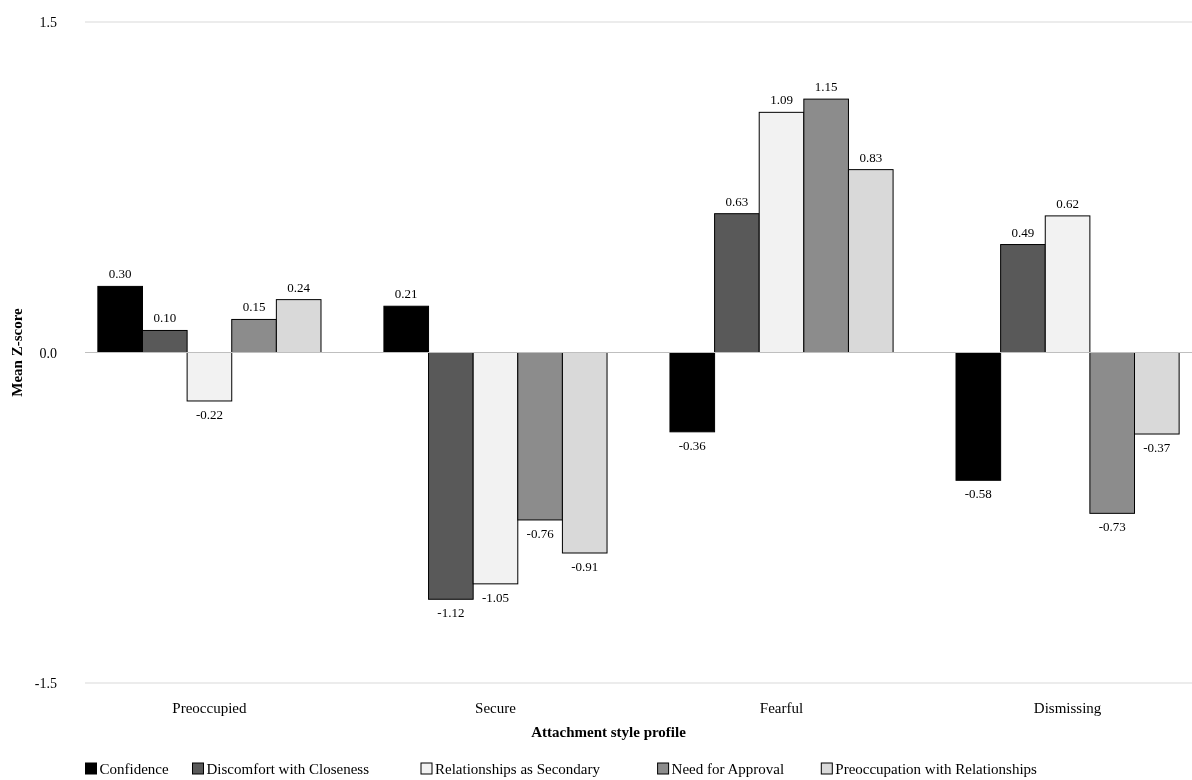 The width and height of the screenshot is (1192, 780). What do you see at coordinates (254, 307) in the screenshot?
I see `data-label: 0.15` at bounding box center [254, 307].